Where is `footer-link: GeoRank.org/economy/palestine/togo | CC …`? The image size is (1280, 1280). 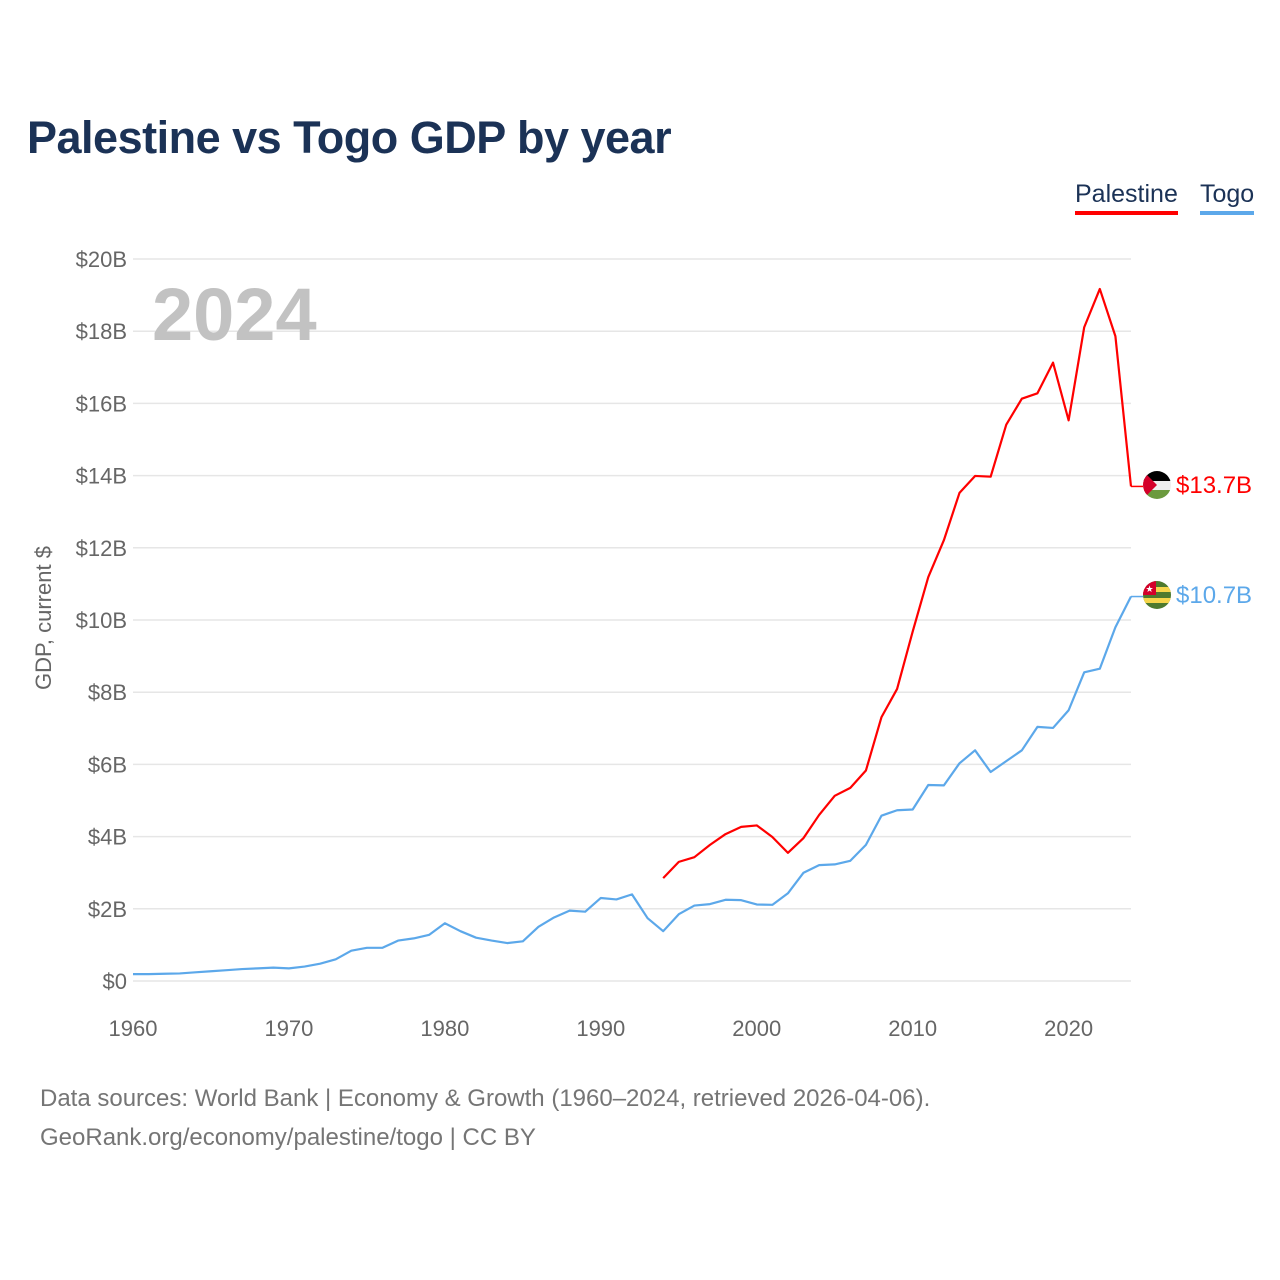
footer-link: GeoRank.org/economy/palestine/togo | CC … is located at coordinates (288, 1137).